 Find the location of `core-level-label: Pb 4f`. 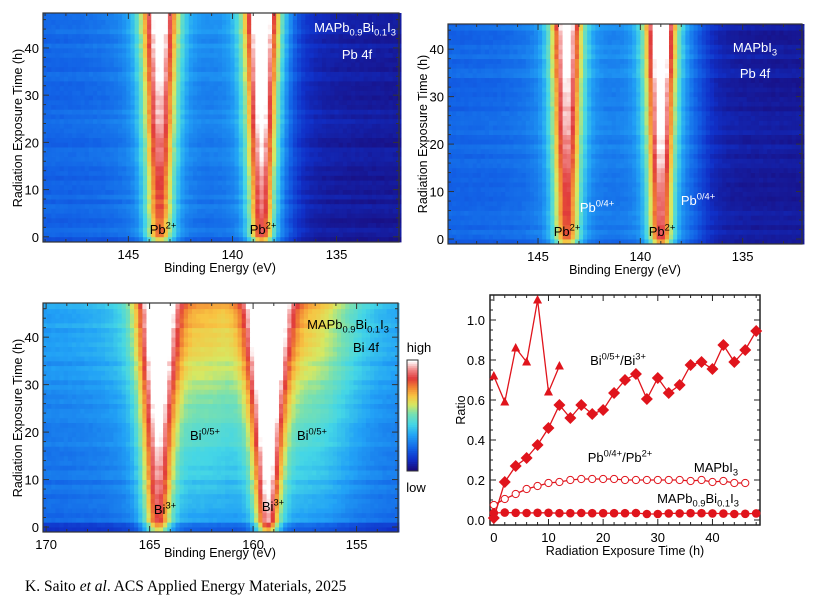

core-level-label: Pb 4f is located at coordinates (357, 54).